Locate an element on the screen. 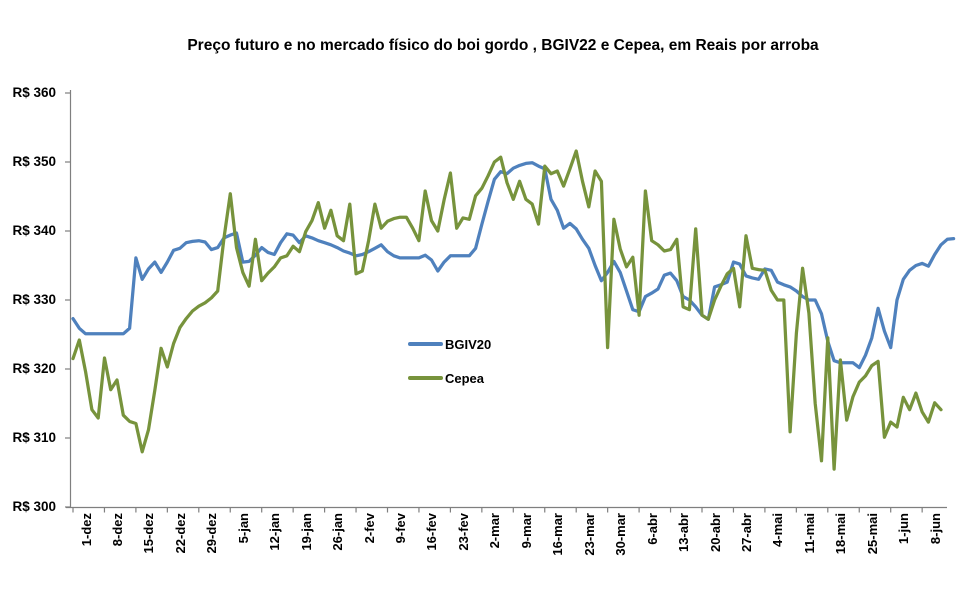 The height and width of the screenshot is (594, 961). x-tick-label: 9-fev is located at coordinates (400, 528).